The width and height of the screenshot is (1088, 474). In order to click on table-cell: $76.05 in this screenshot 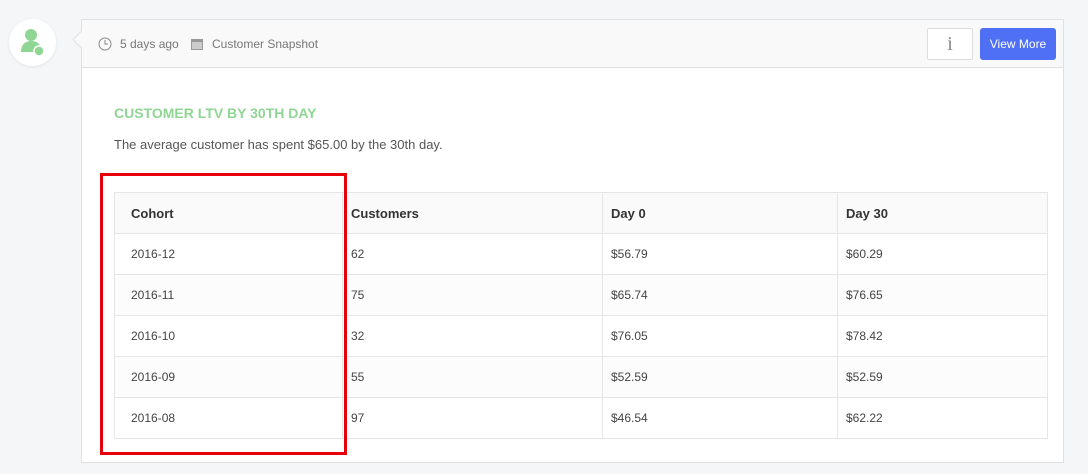, I will do `click(720, 336)`.